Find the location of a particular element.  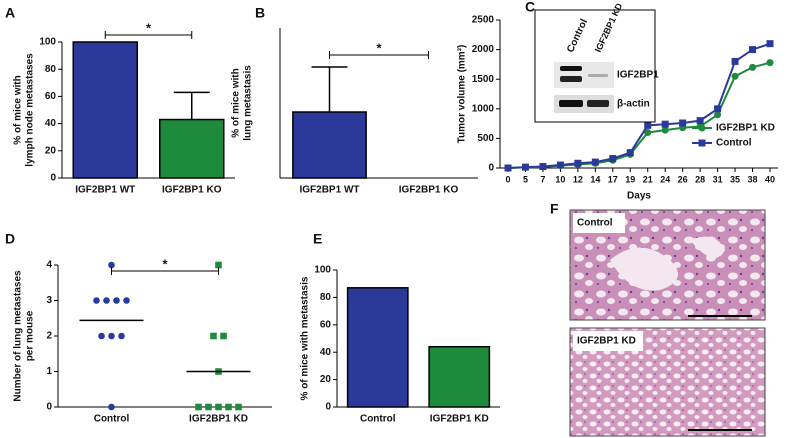

y-tick-label: 4 is located at coordinates (49, 265).